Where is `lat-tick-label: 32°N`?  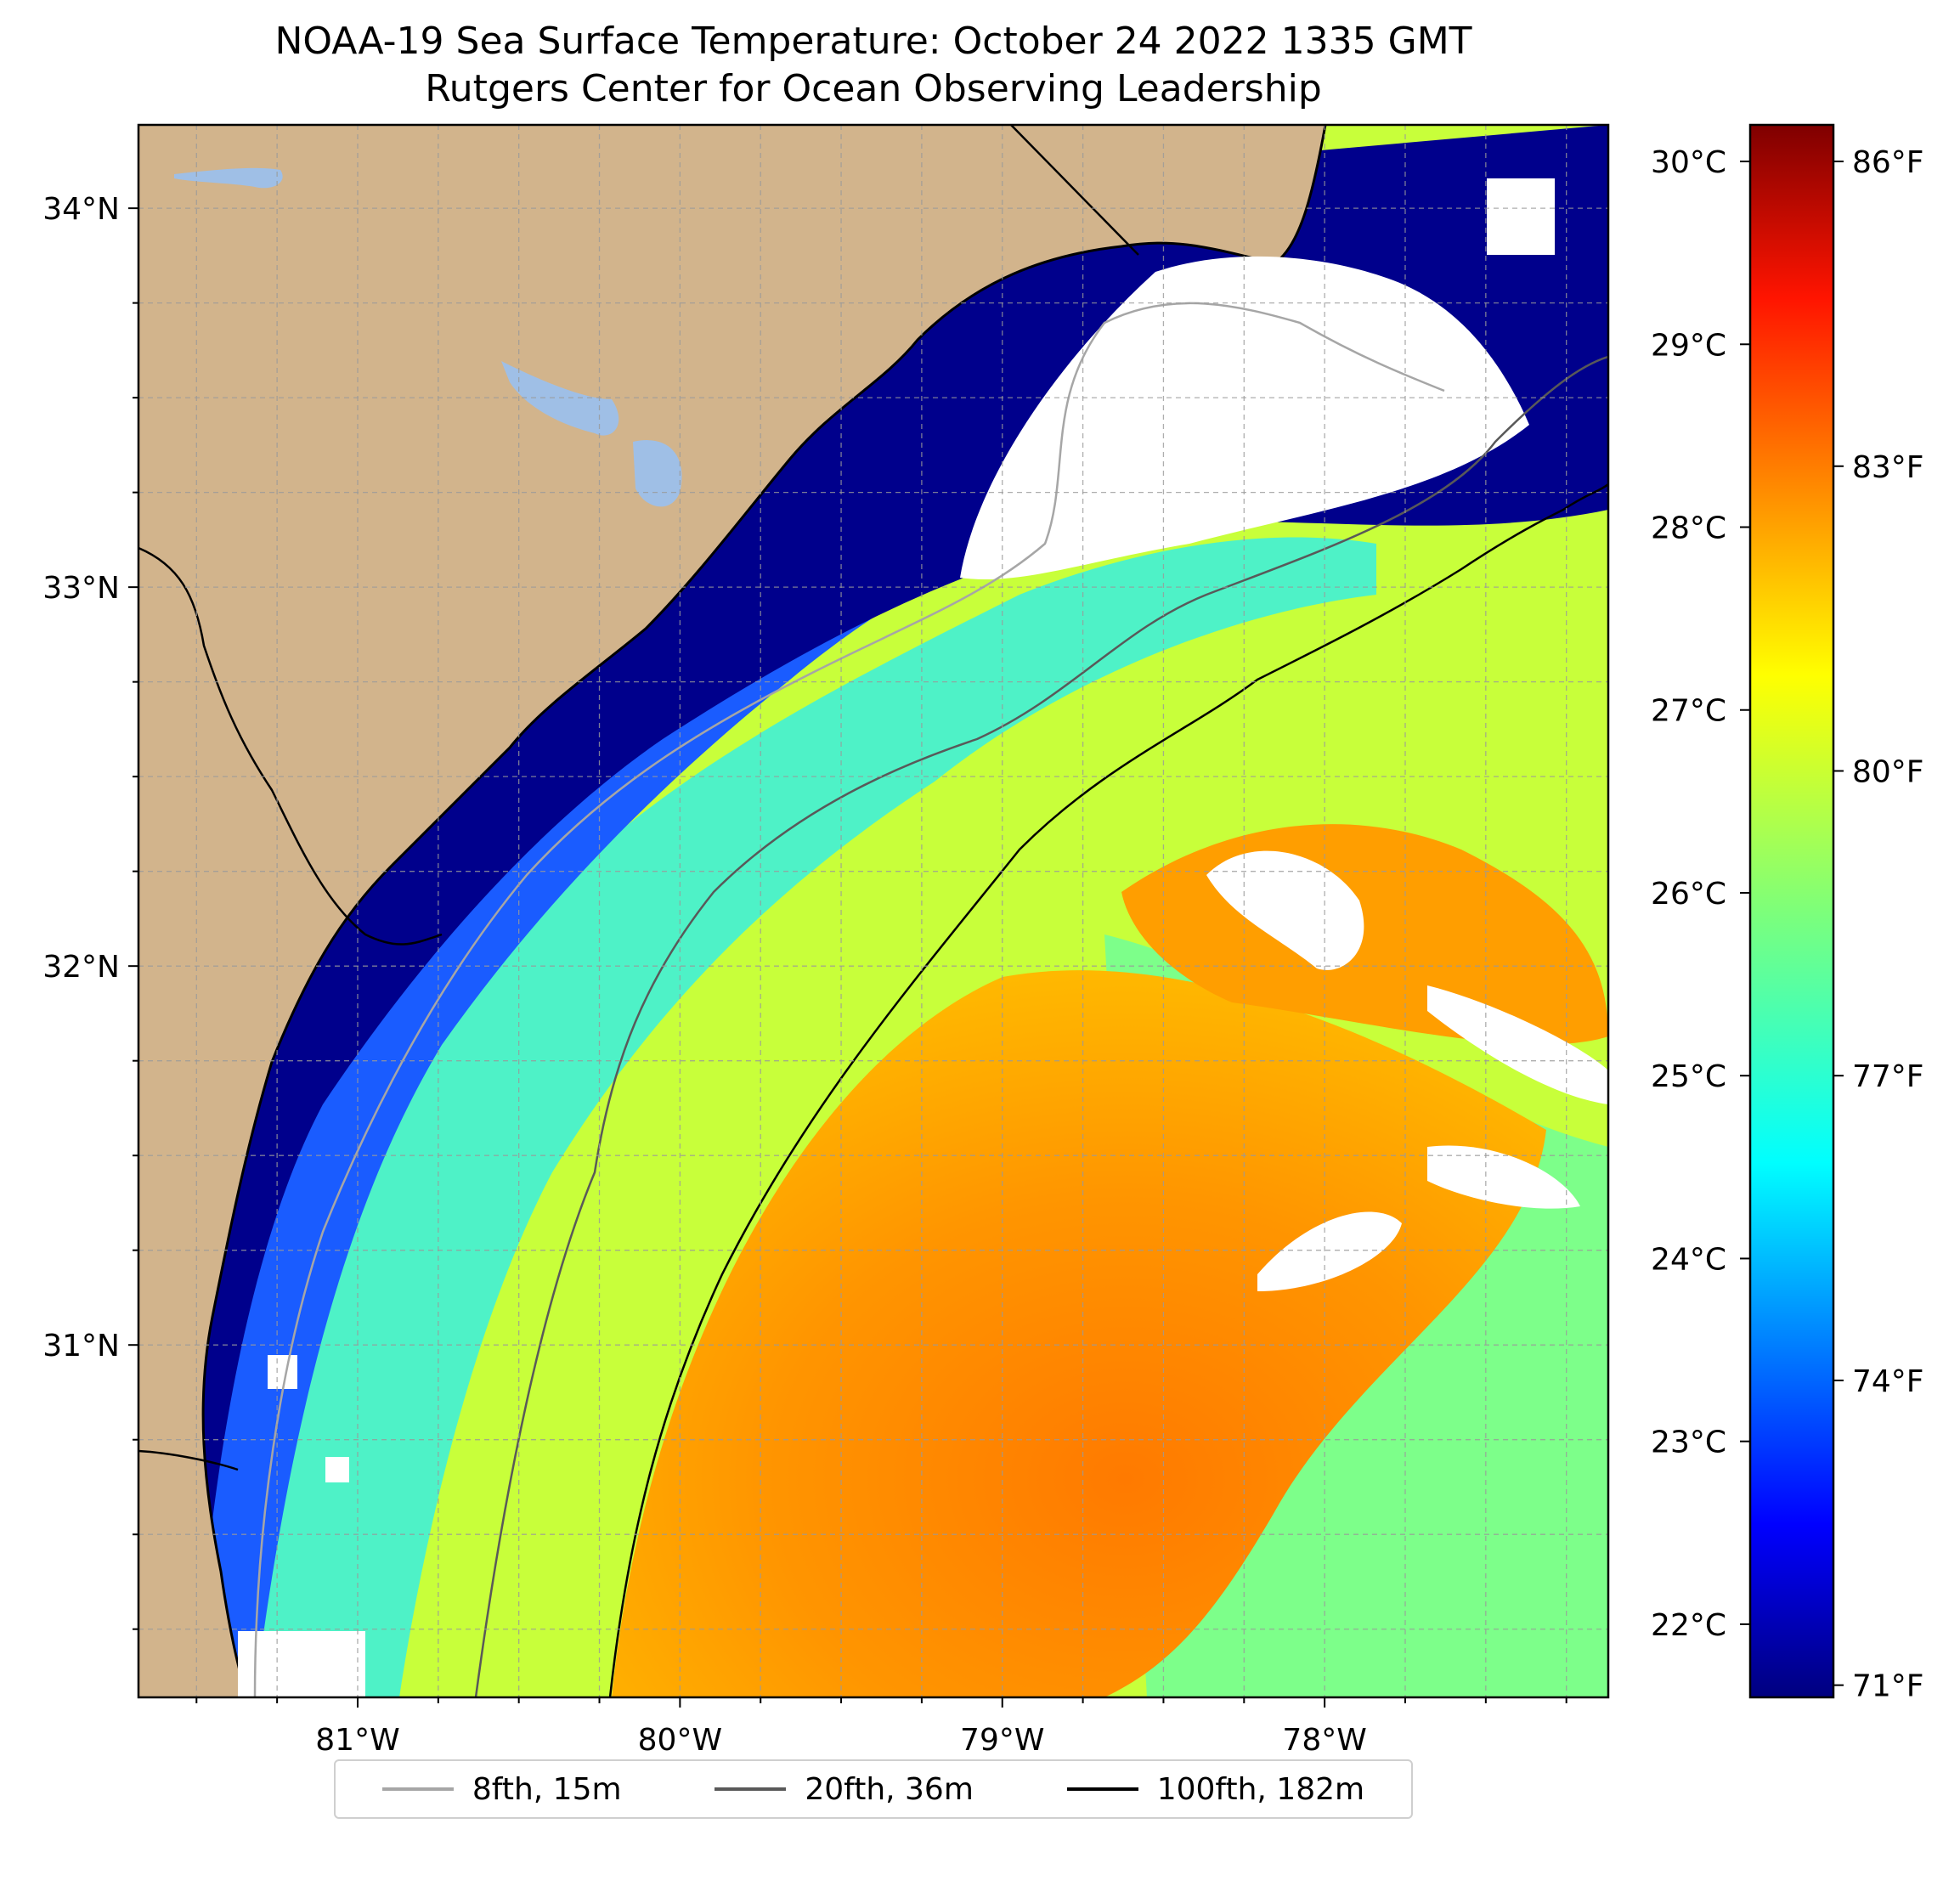
lat-tick-label: 32°N is located at coordinates (81, 968).